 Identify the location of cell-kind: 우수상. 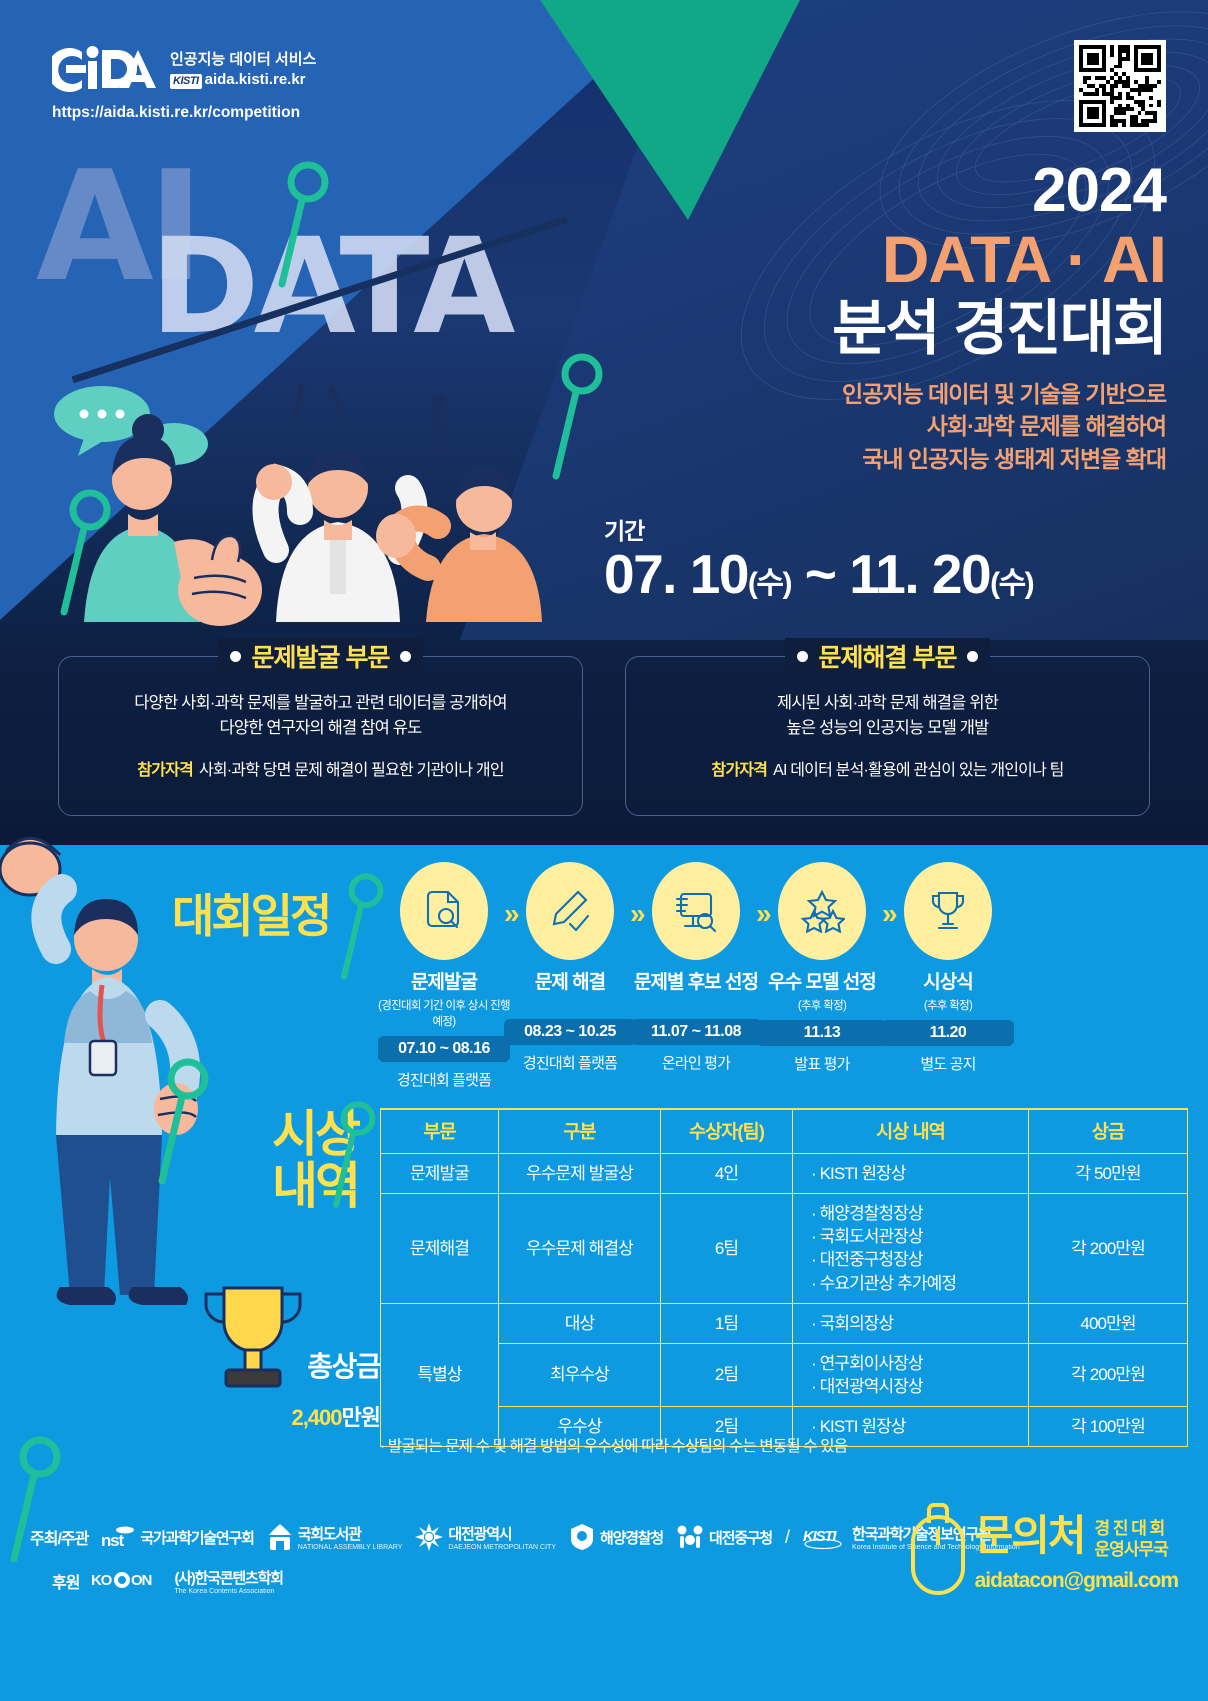
(579, 1427).